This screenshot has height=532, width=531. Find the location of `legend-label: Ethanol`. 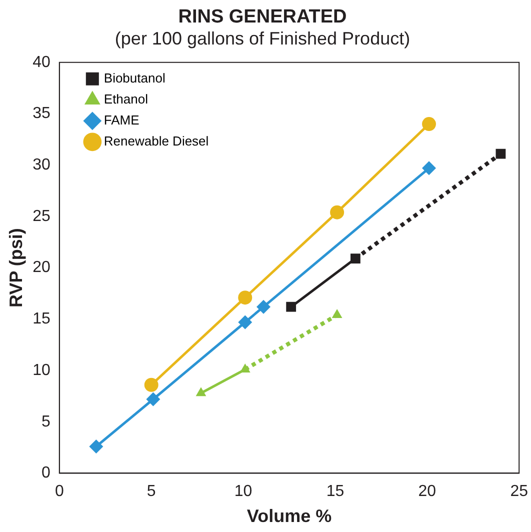

legend-label: Ethanol is located at coordinates (126, 98).